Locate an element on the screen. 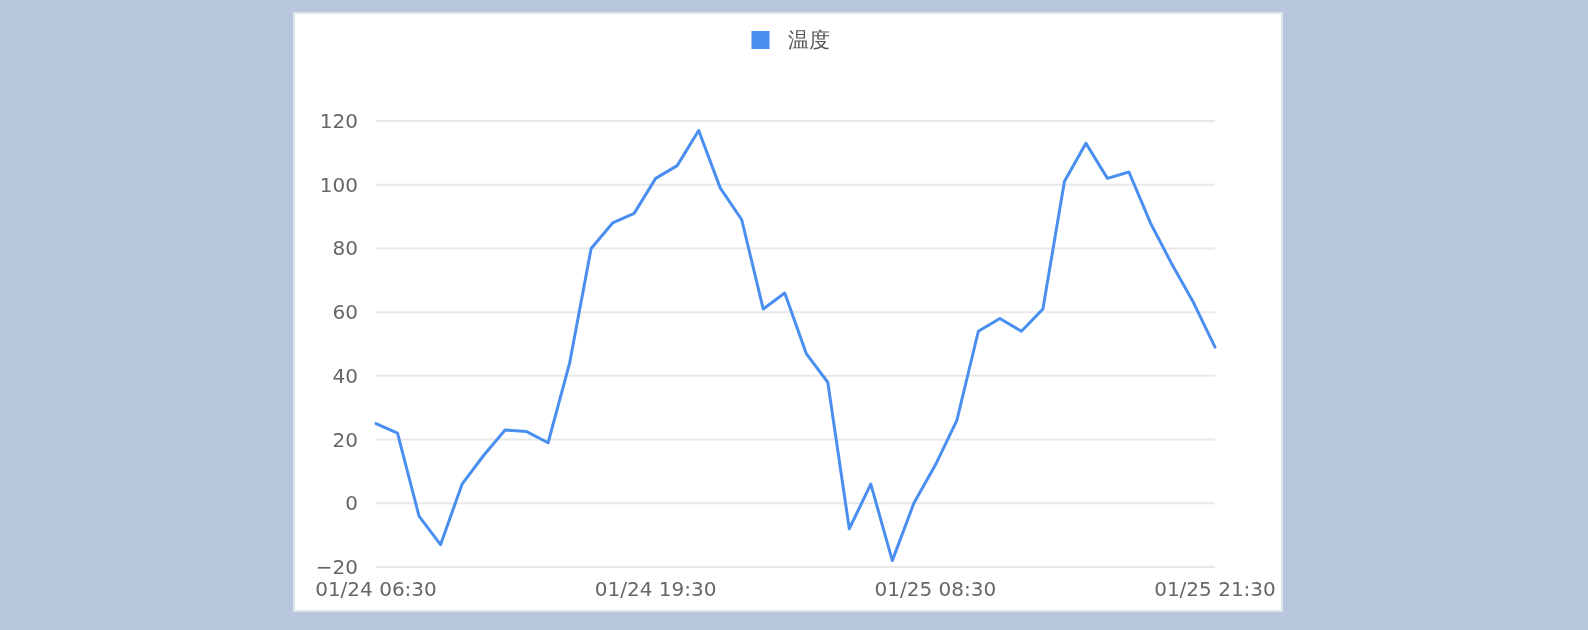 The image size is (1588, 630). y-tick-label: 20 is located at coordinates (345, 439).